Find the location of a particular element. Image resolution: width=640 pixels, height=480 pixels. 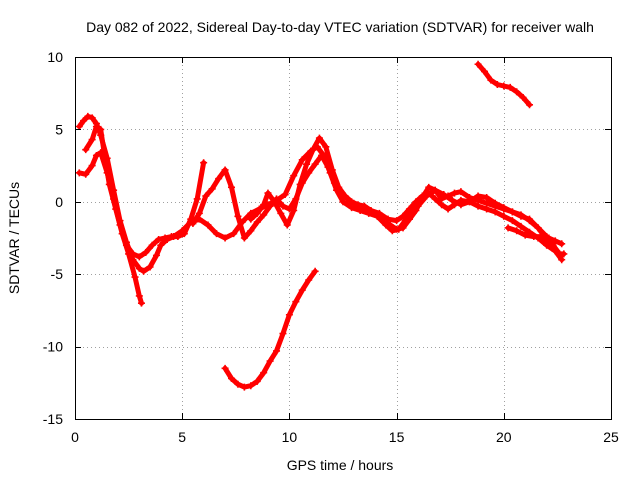

series-track-g is located at coordinates (504, 84).